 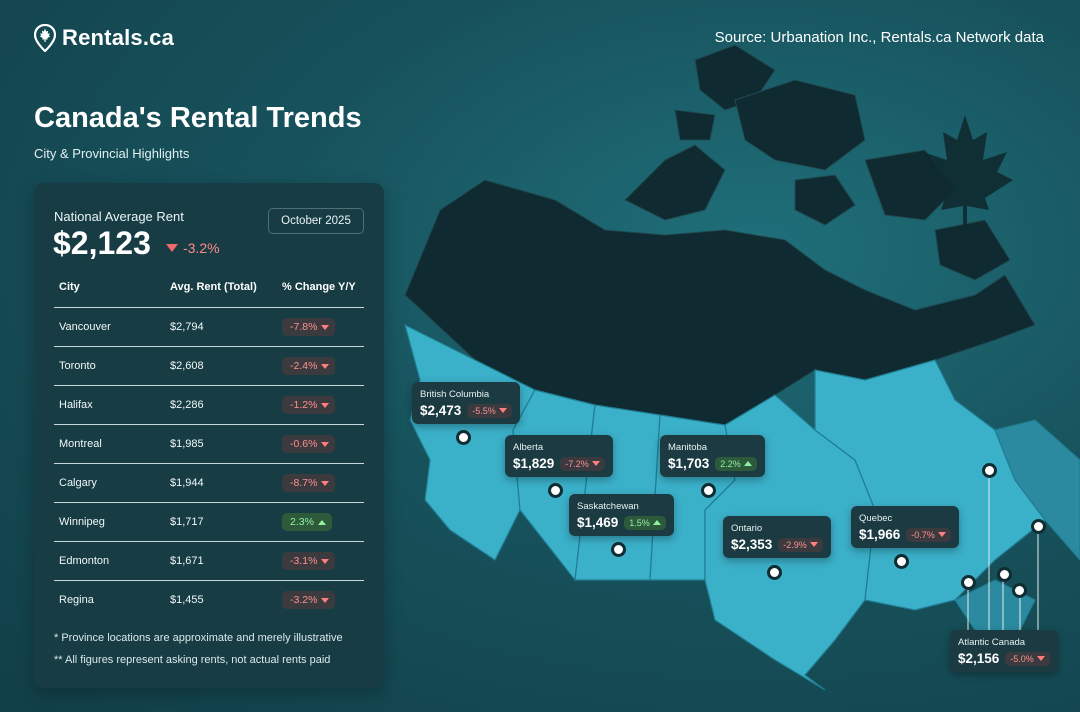 I want to click on pin-bc, so click(x=463, y=437).